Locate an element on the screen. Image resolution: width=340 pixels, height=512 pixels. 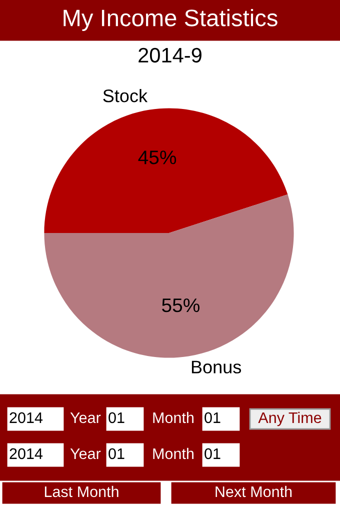
text: Any Time is located at coordinates (290, 419).